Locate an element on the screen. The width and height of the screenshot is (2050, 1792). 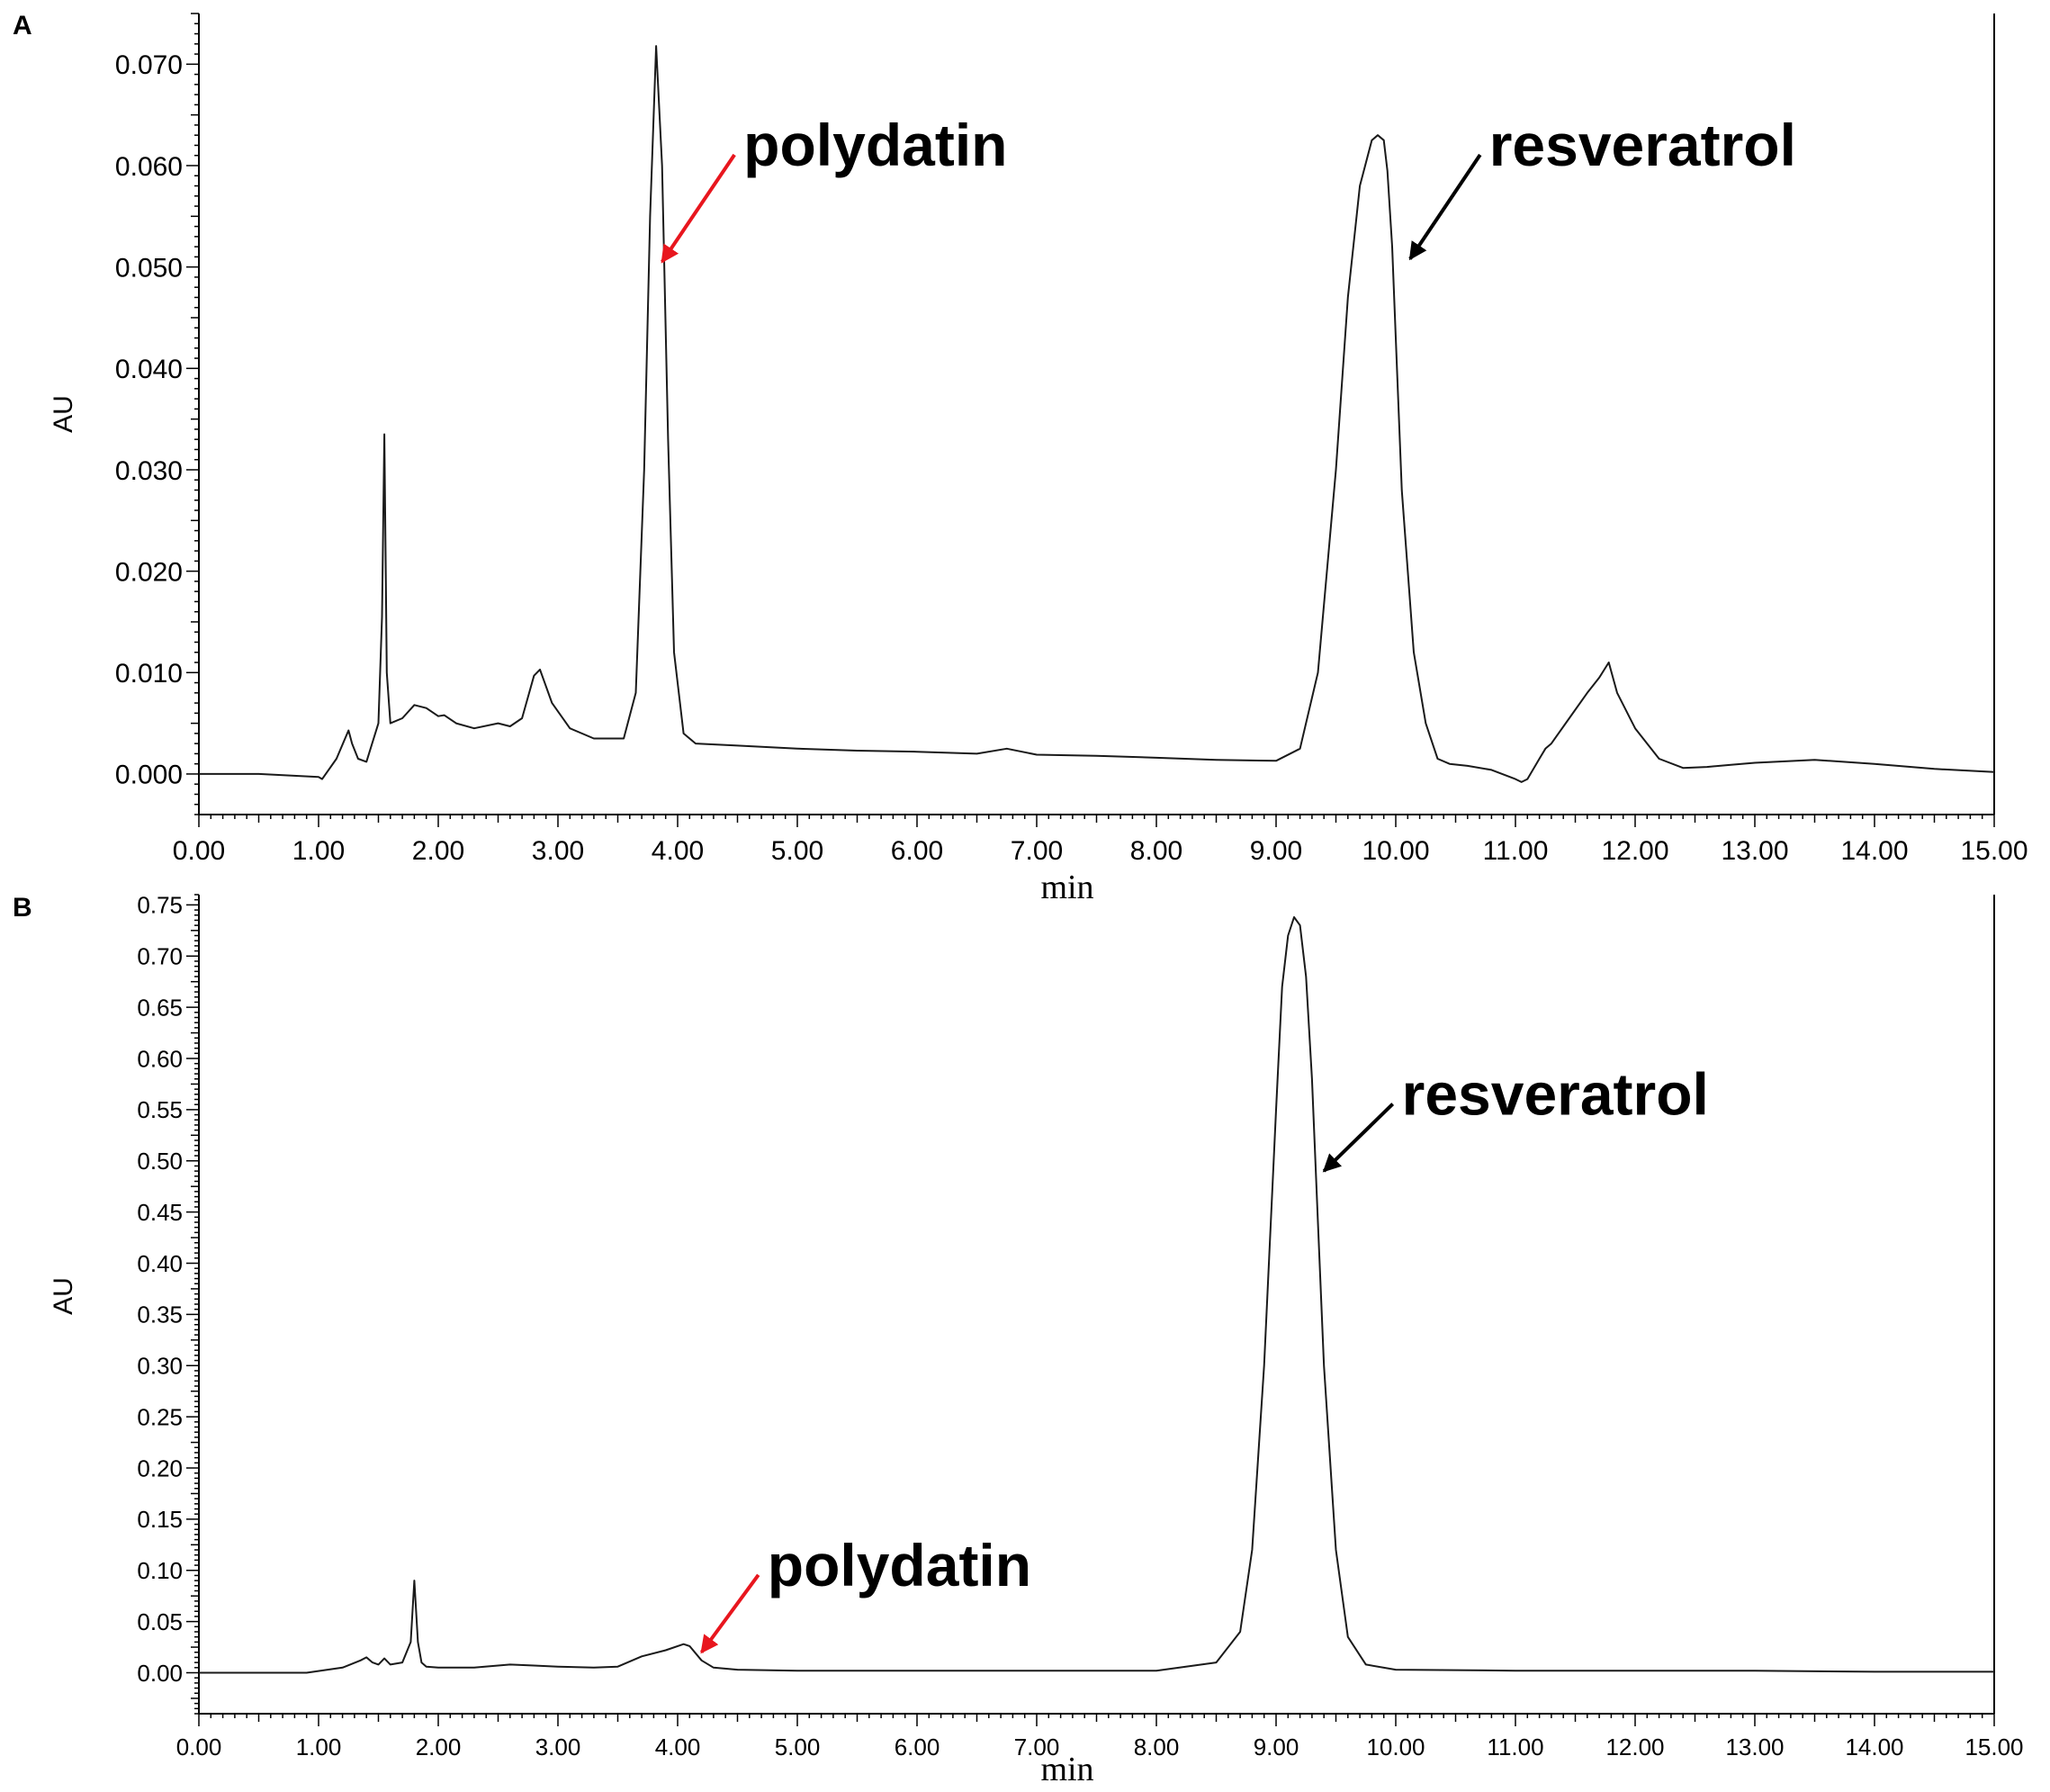
y-tick-label: 0.040 is located at coordinates (149, 369).